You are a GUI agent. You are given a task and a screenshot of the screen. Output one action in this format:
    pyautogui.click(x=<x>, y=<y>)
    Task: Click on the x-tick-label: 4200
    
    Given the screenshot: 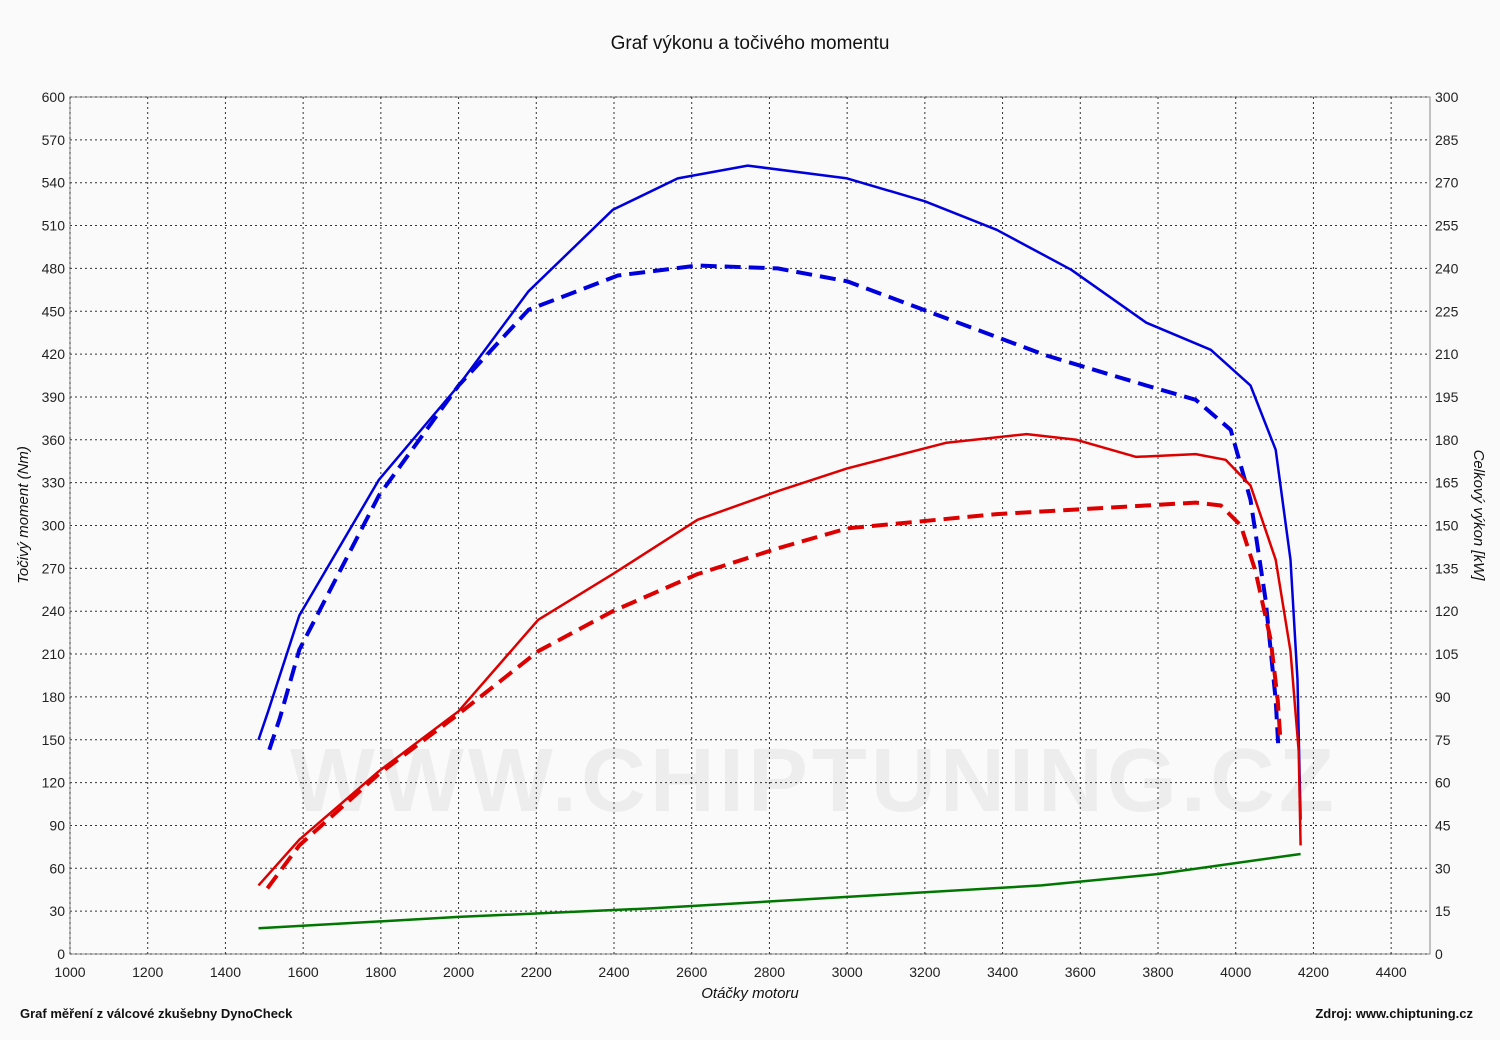 What is the action you would take?
    pyautogui.click(x=1313, y=972)
    